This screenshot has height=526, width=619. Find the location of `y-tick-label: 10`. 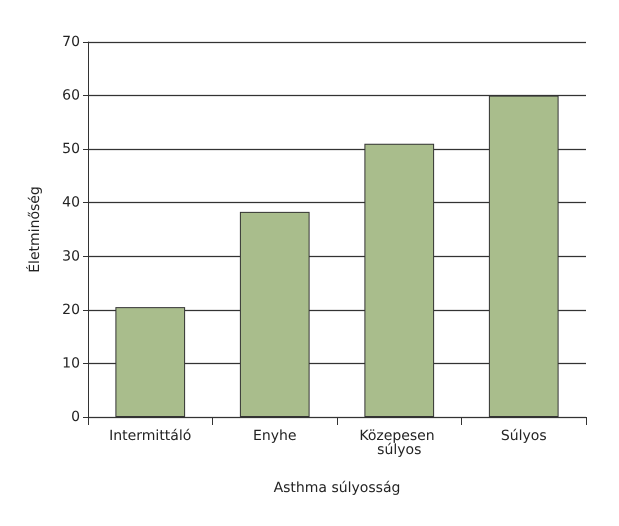

y-tick-label: 10 is located at coordinates (71, 363).